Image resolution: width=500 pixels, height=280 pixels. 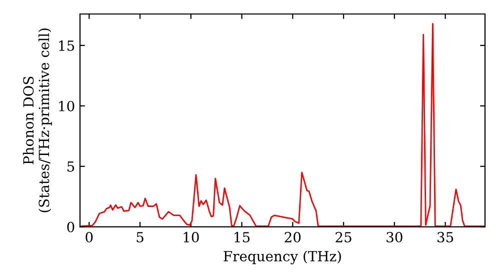 I want to click on x-tick-label: 35, so click(x=446, y=237).